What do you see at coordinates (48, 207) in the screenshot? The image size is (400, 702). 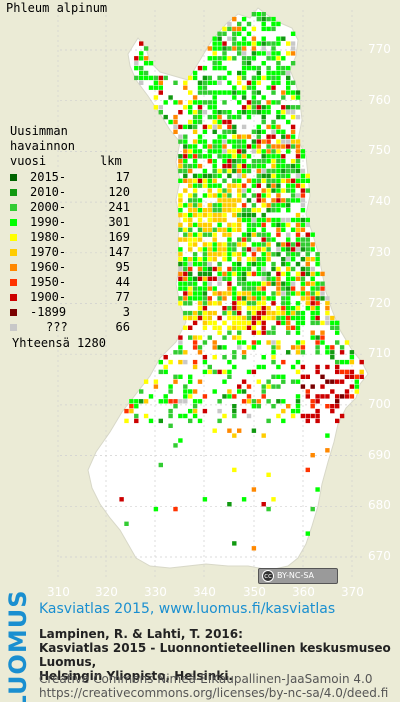 I see `legend-label: 2000-` at bounding box center [48, 207].